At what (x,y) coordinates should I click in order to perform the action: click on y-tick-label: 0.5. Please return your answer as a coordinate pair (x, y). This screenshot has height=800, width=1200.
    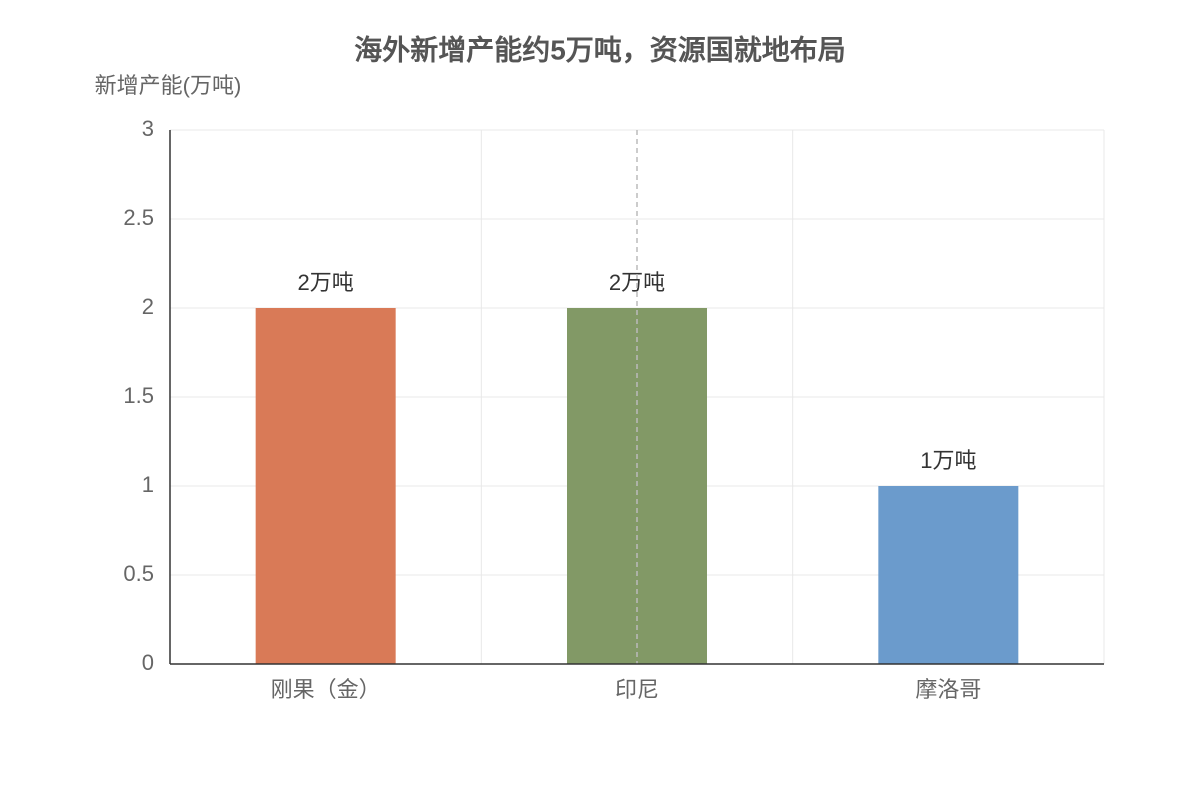
    Looking at the image, I should click on (138, 573).